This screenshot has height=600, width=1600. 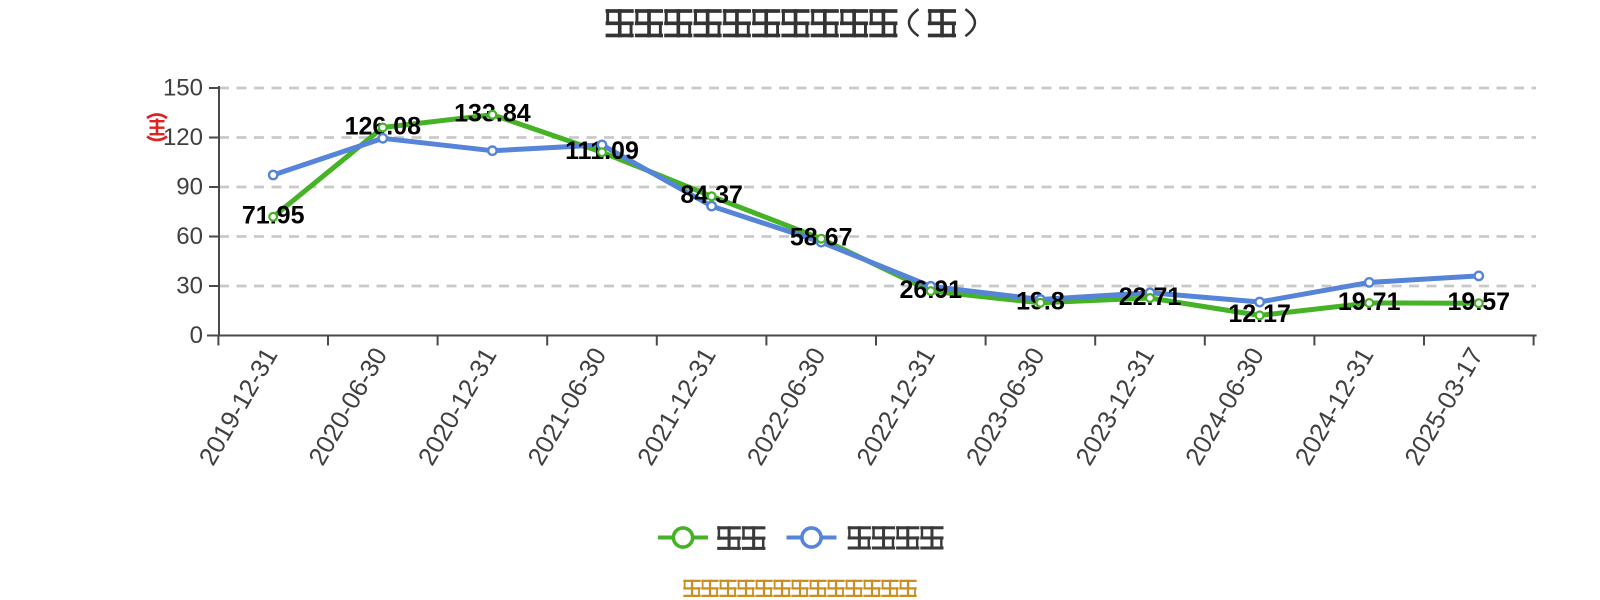 I want to click on svg-text: 2021-06-30, so click(x=567, y=406).